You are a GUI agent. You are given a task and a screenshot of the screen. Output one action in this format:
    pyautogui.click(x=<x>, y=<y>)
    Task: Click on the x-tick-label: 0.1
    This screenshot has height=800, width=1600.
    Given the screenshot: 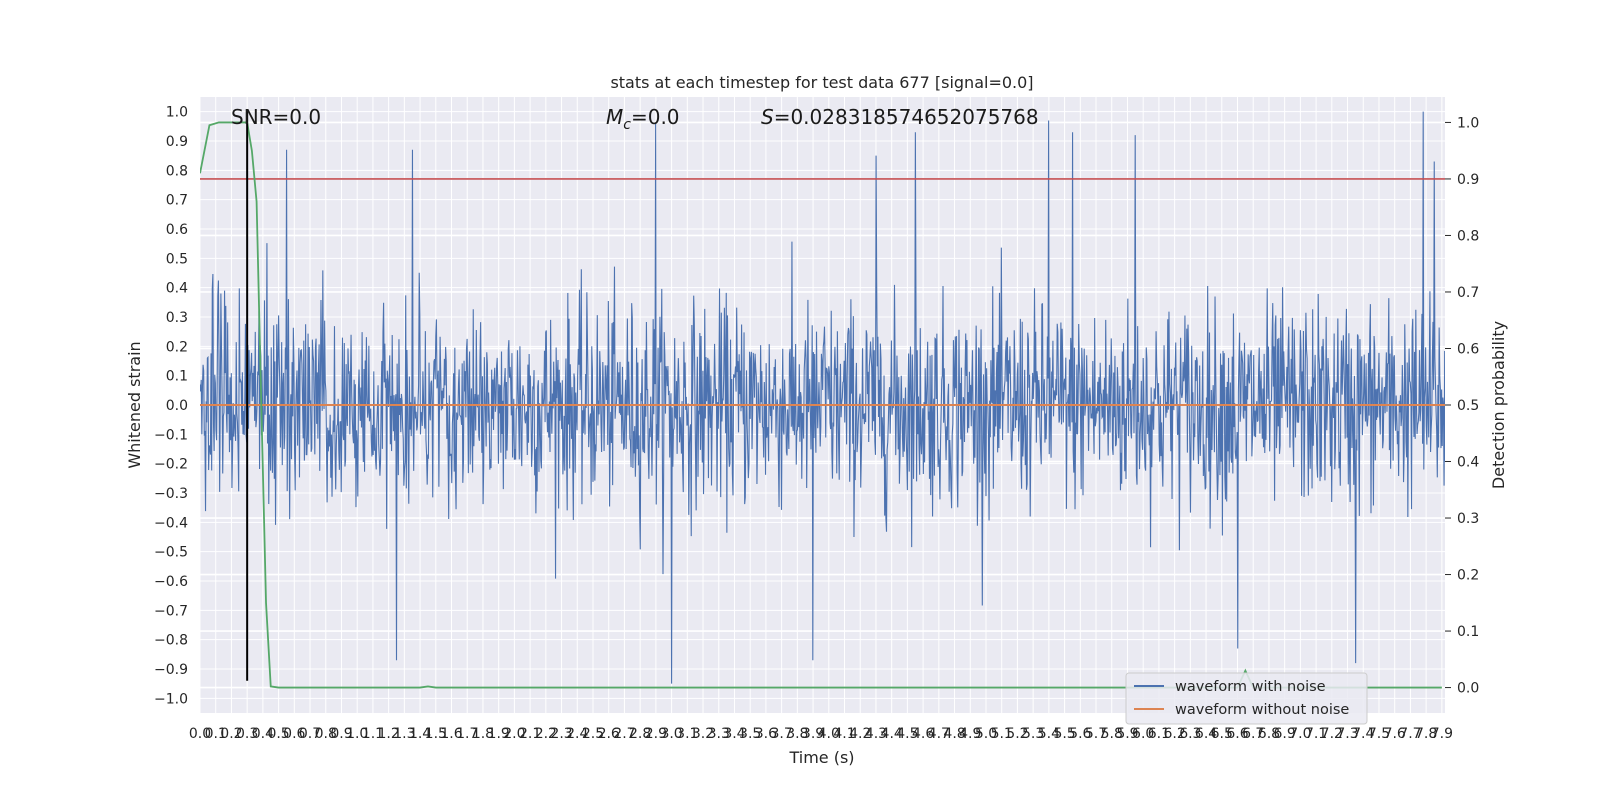 What is the action you would take?
    pyautogui.click(x=216, y=734)
    